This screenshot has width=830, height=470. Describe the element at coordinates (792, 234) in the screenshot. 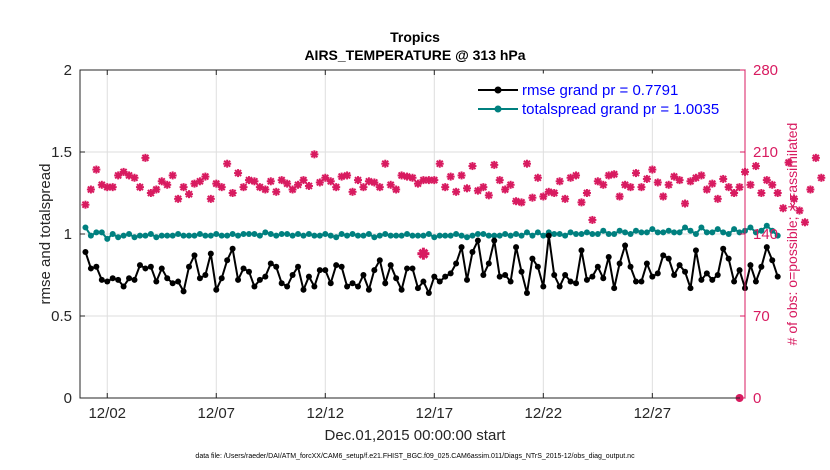

I see `y2-axis-label: # of obs: o=possible; ∗=assimilated` at that location.